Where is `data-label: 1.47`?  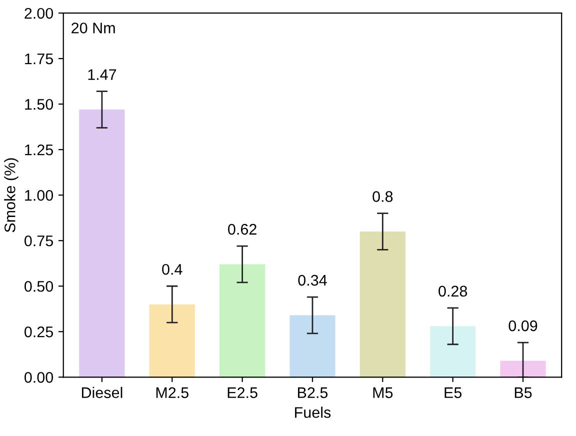 data-label: 1.47 is located at coordinates (102, 74).